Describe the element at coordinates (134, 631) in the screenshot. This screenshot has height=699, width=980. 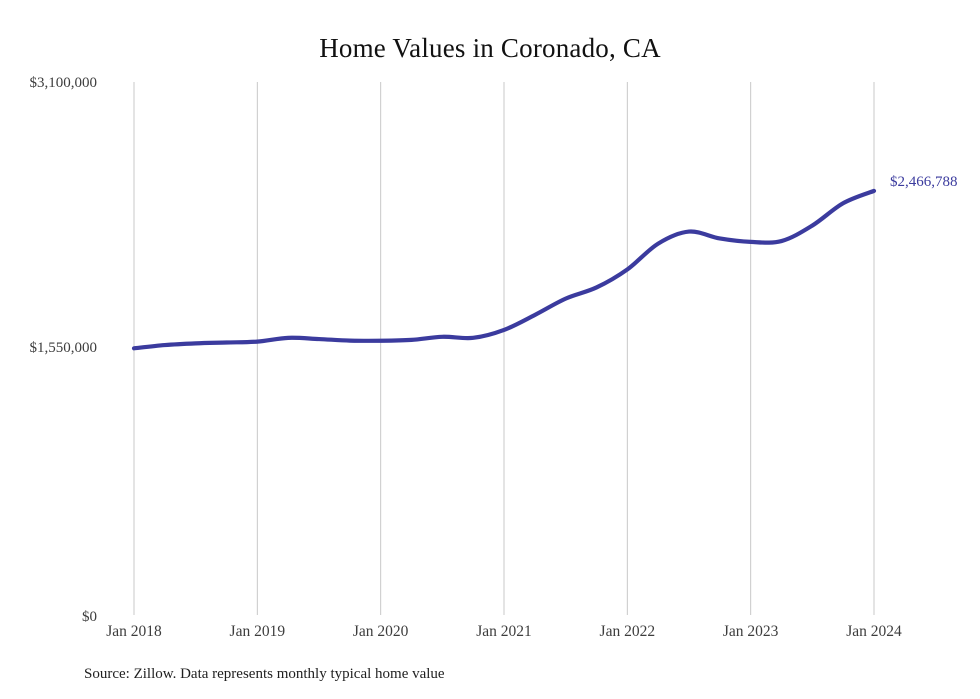
I see `x-axis-tick-label: Jan 2018` at that location.